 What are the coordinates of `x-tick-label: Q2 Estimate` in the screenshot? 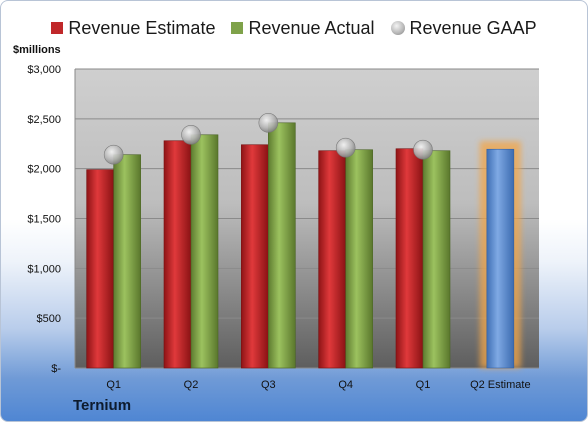 It's located at (500, 385).